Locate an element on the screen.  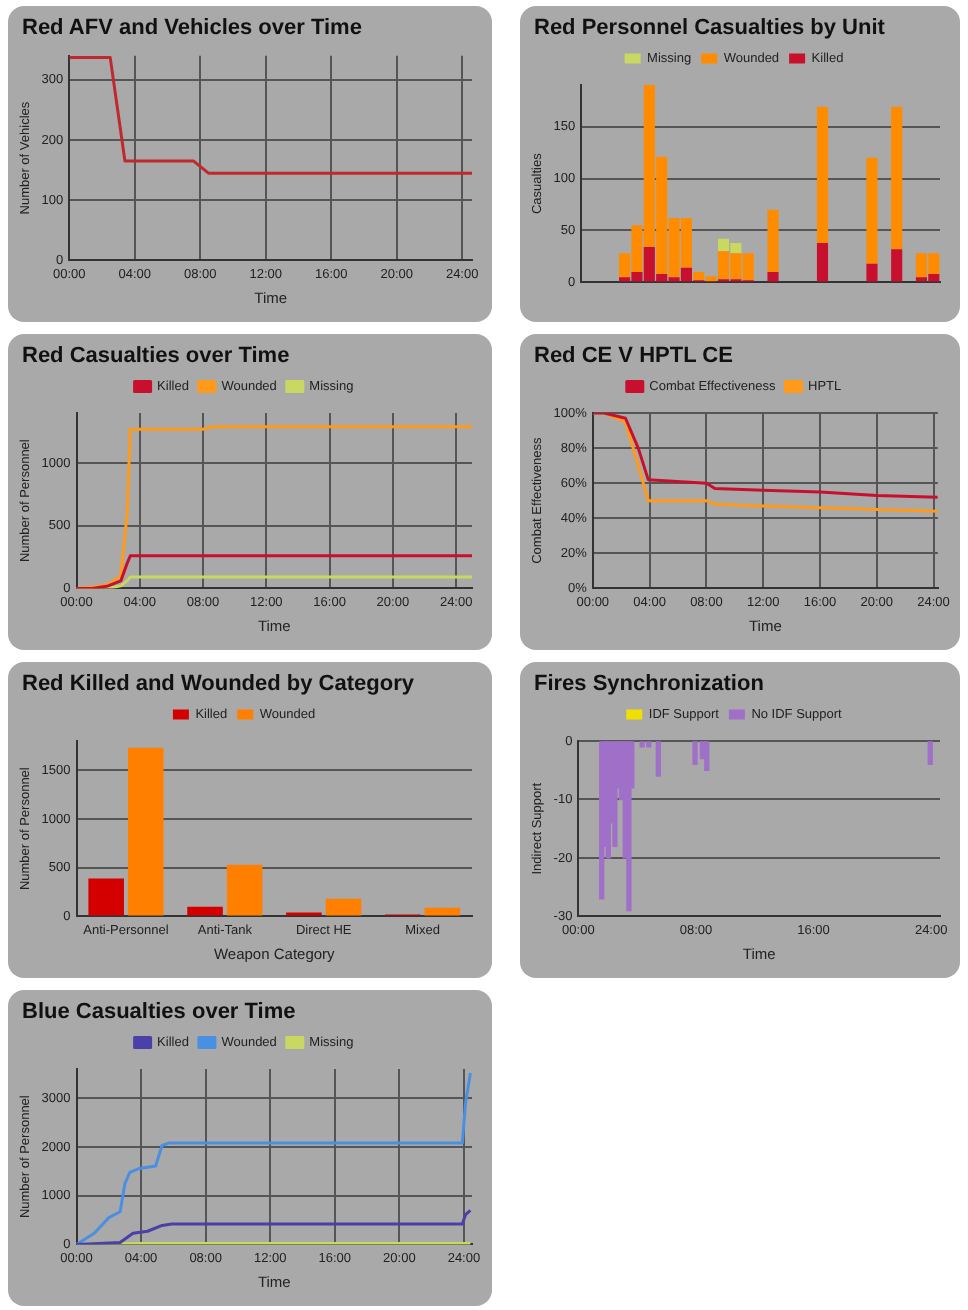
chart-title: Red CE V HPTL CE is located at coordinates (633, 356).